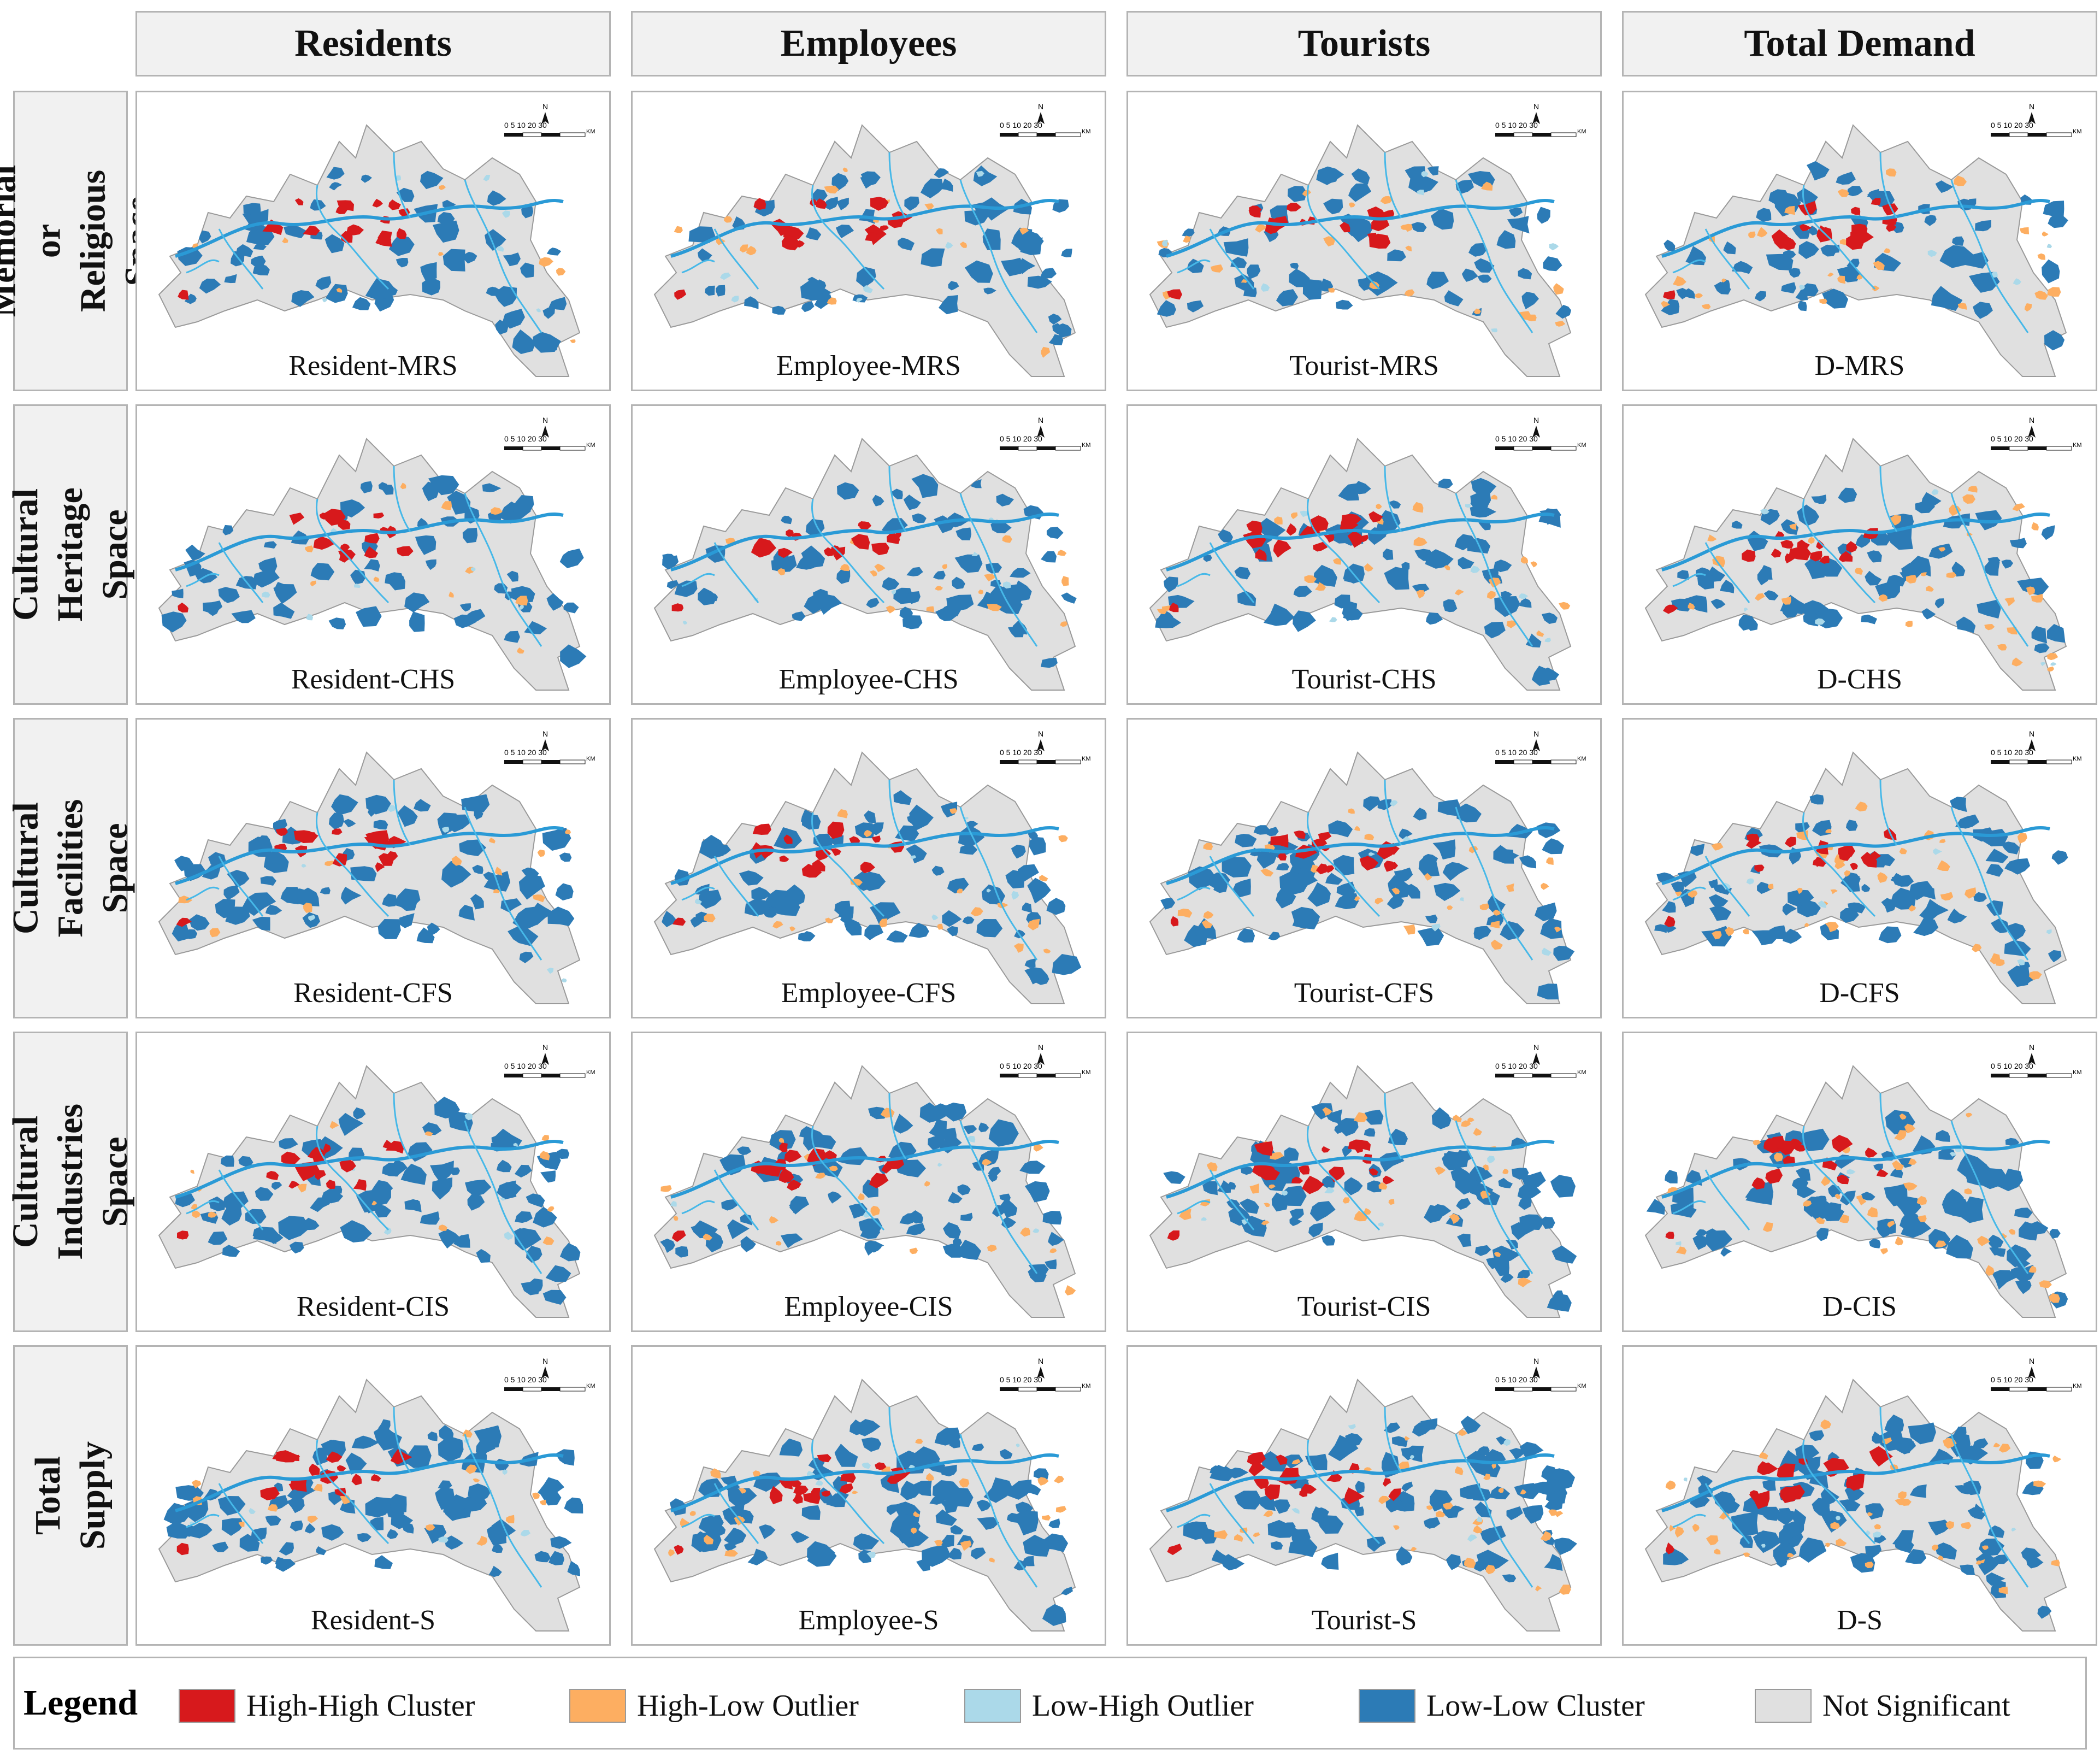  I want to click on row-header-label: Total Supply, so click(70, 1495).